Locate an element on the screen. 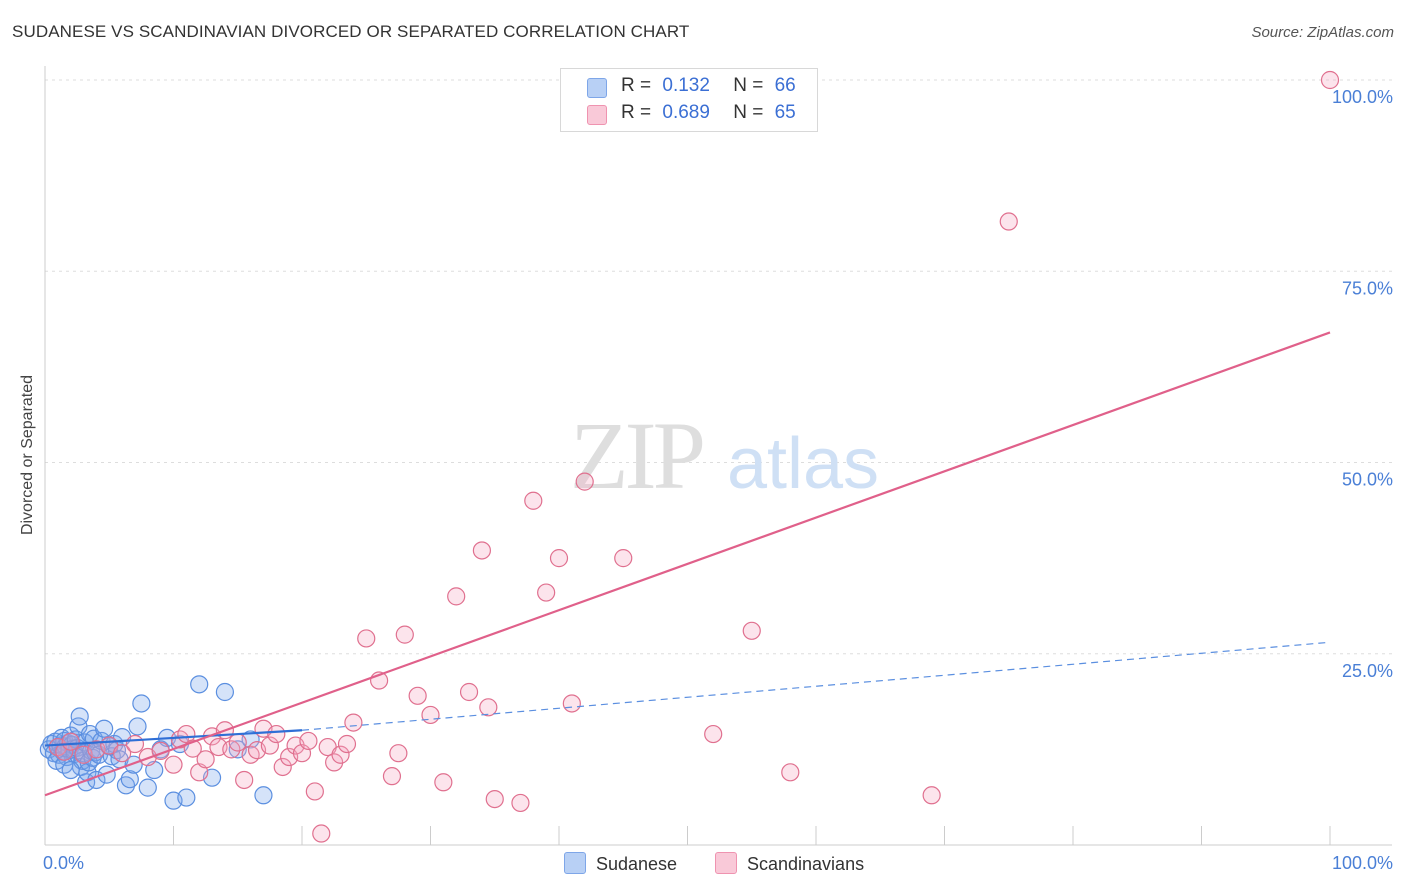  bottom-legend-swatch-sudanese is located at coordinates (575, 863).